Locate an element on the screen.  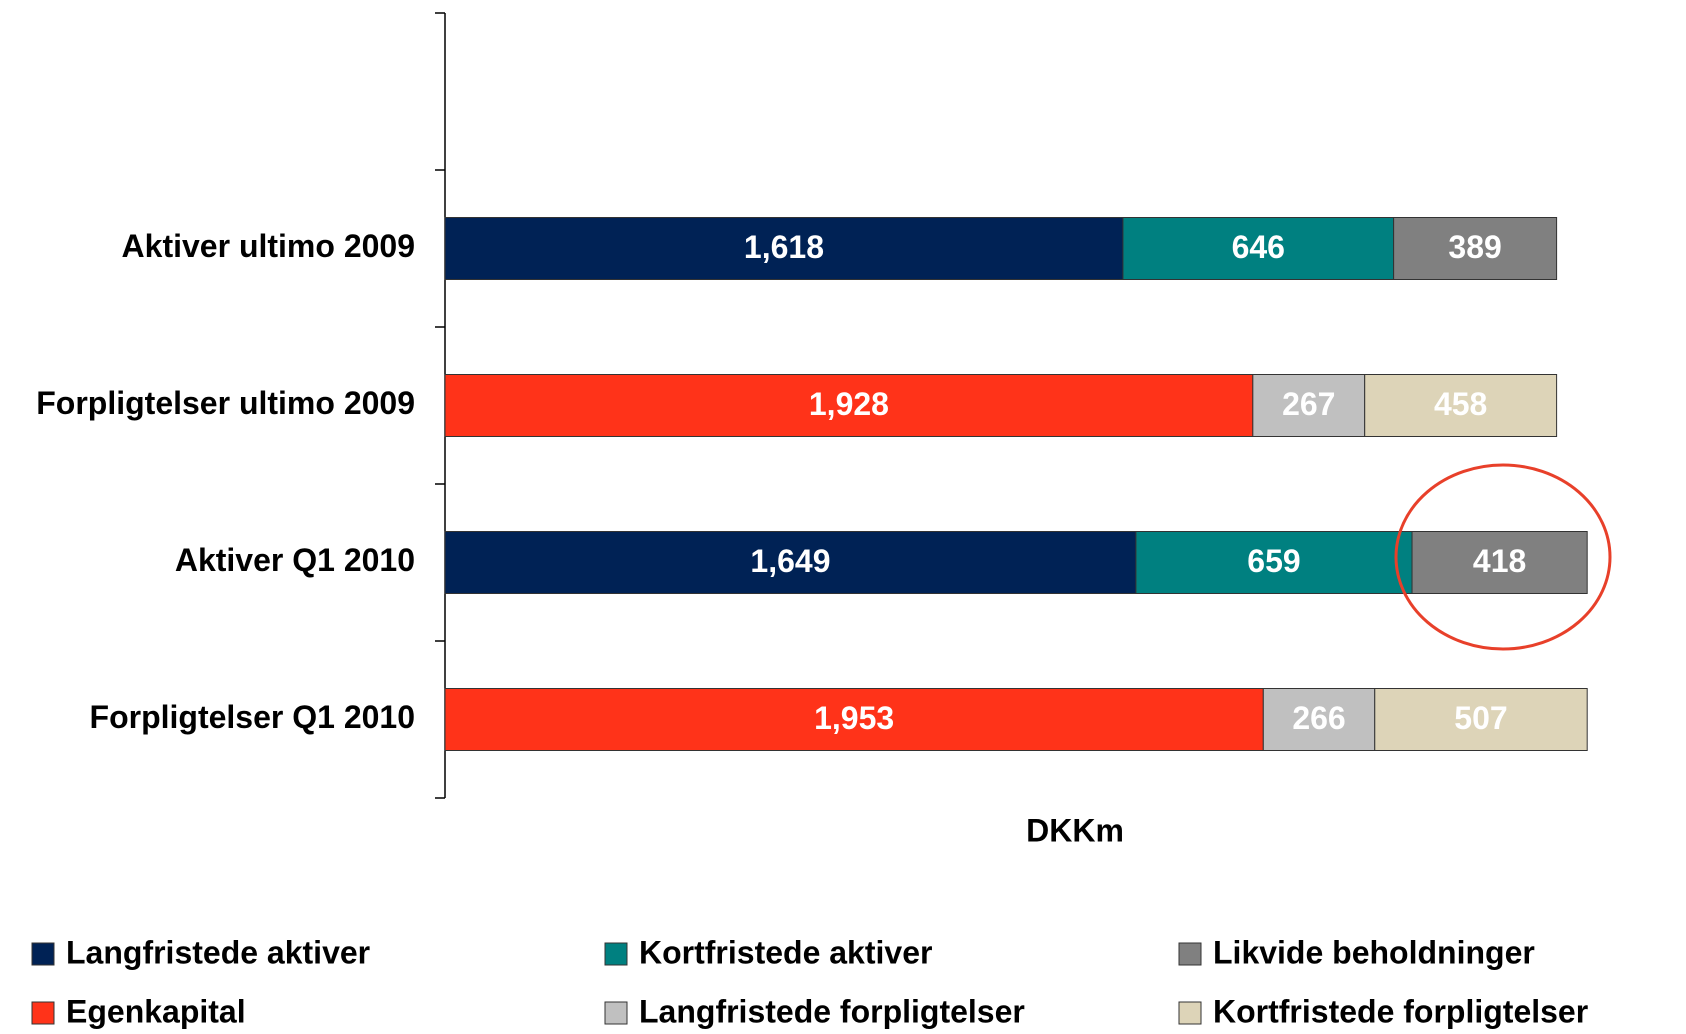
data-label: 646 is located at coordinates (1258, 247).